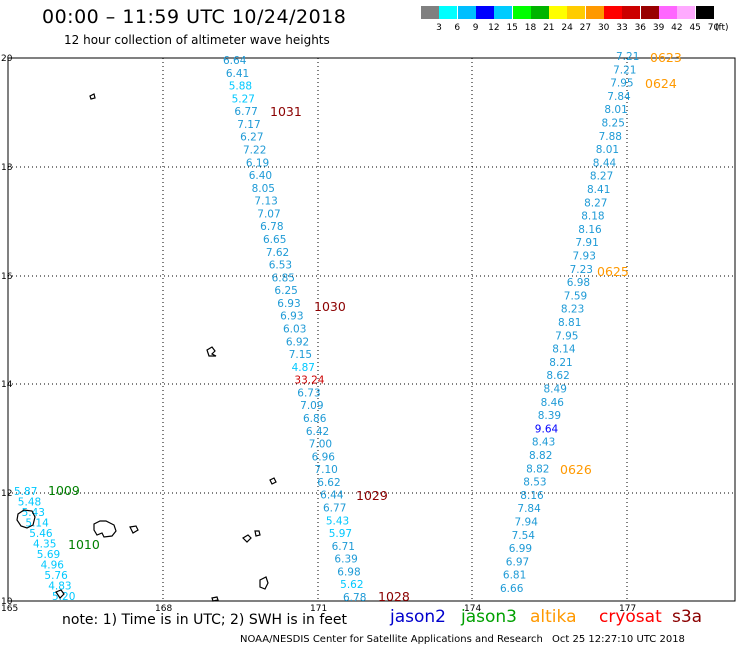 The image size is (740, 650). Describe the element at coordinates (277, 253) in the screenshot. I see `swh-value-track-a: 7.62` at that location.